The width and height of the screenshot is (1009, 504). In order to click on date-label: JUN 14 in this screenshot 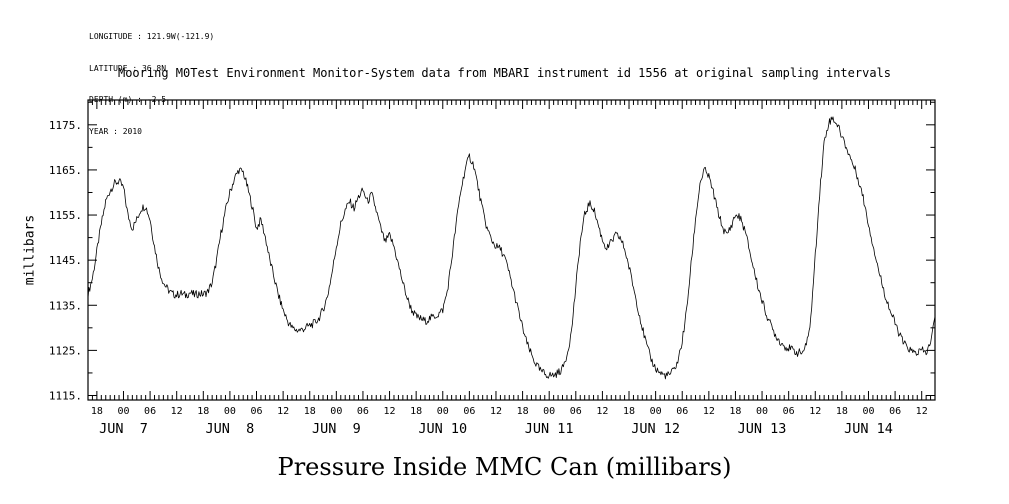, I will do `click(868, 429)`.